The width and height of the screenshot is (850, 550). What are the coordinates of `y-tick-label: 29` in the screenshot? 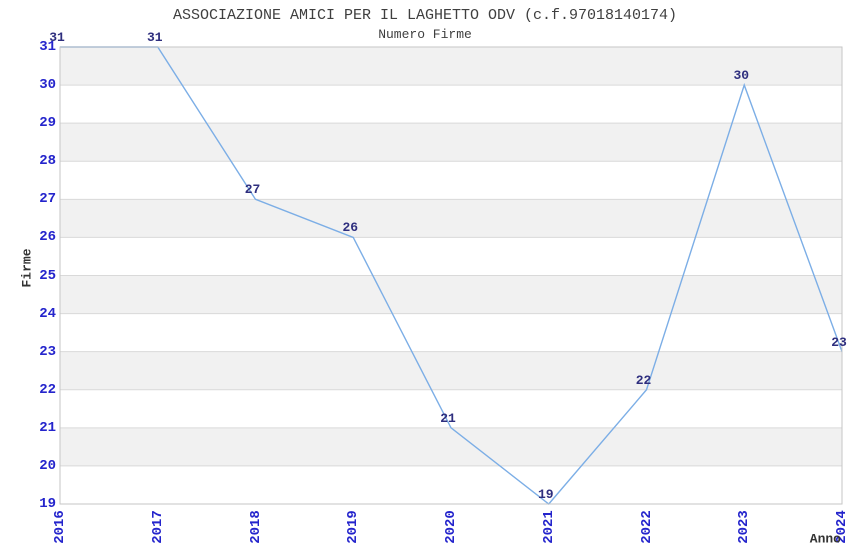 It's located at (47, 123).